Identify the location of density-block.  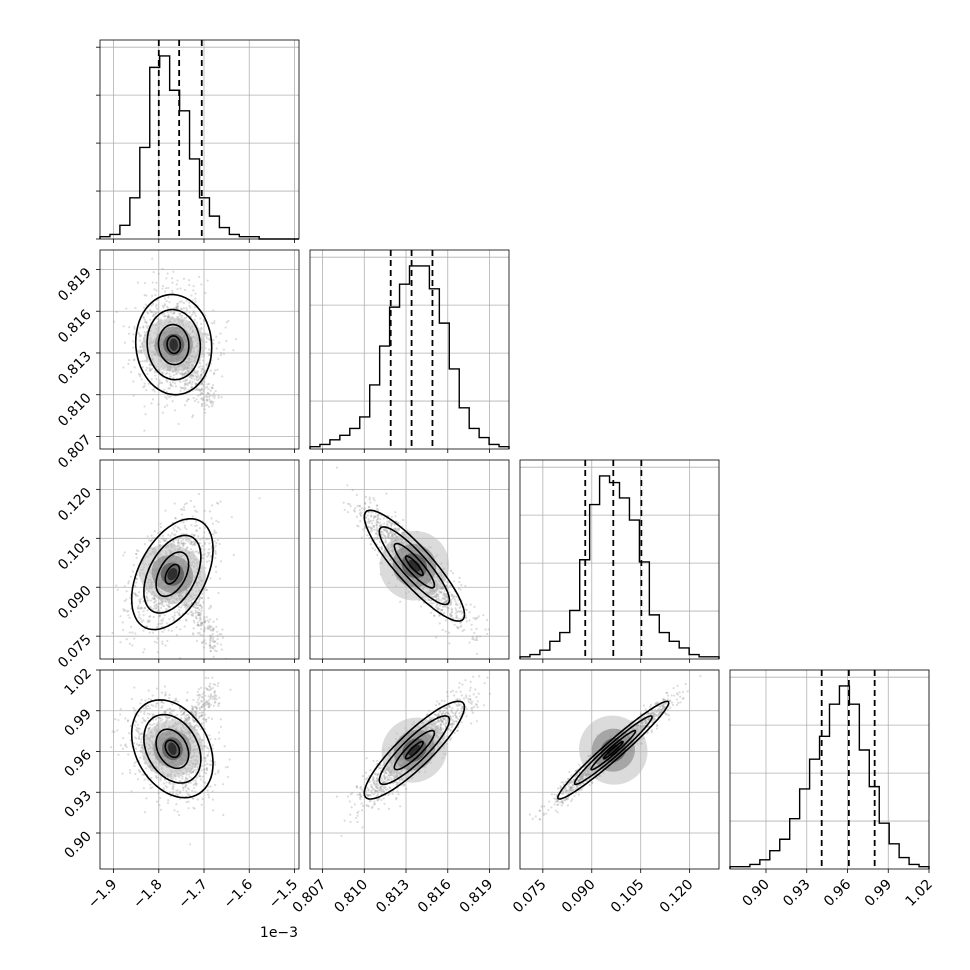
(172, 574).